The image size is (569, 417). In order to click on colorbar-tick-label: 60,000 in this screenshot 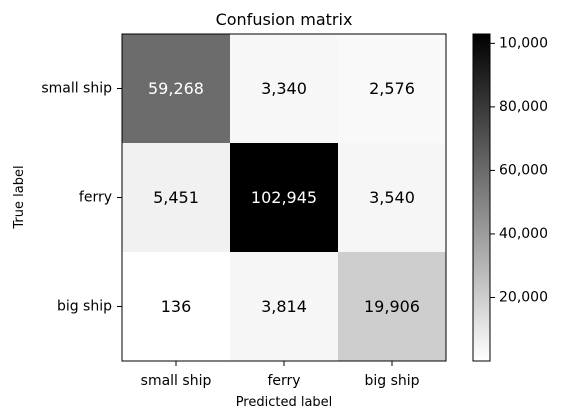, I will do `click(523, 170)`.